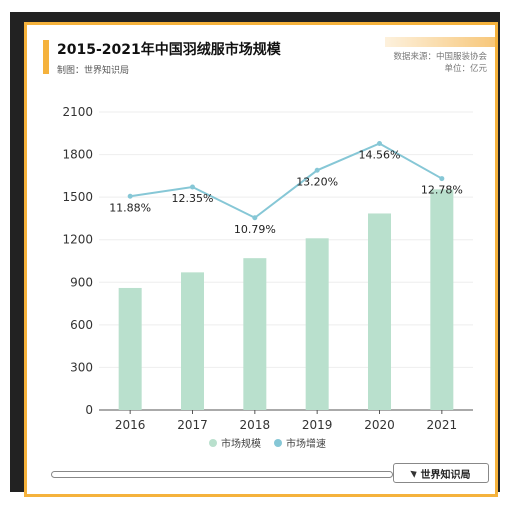  I want to click on x-tick-label: 2016, so click(130, 425).